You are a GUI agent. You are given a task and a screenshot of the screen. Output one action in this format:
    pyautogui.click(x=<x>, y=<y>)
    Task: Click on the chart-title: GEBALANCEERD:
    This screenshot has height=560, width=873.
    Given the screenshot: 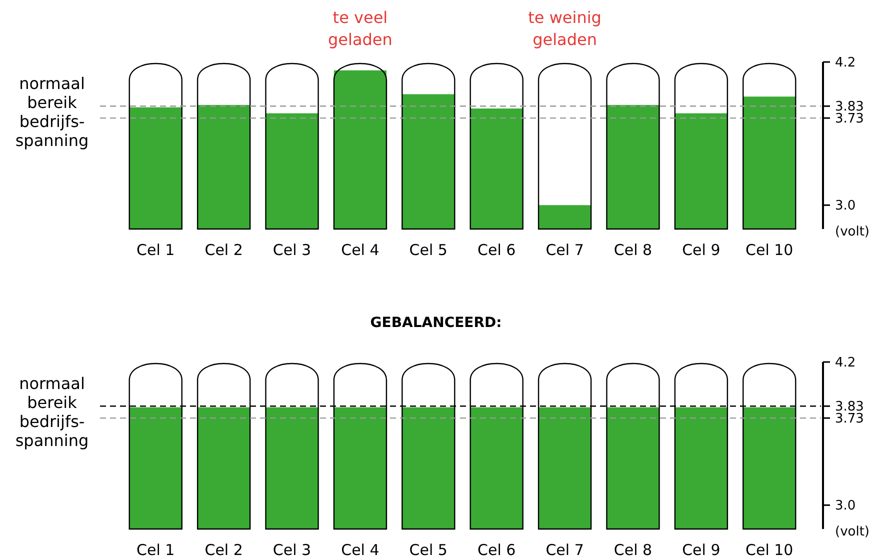 What is the action you would take?
    pyautogui.click(x=436, y=323)
    